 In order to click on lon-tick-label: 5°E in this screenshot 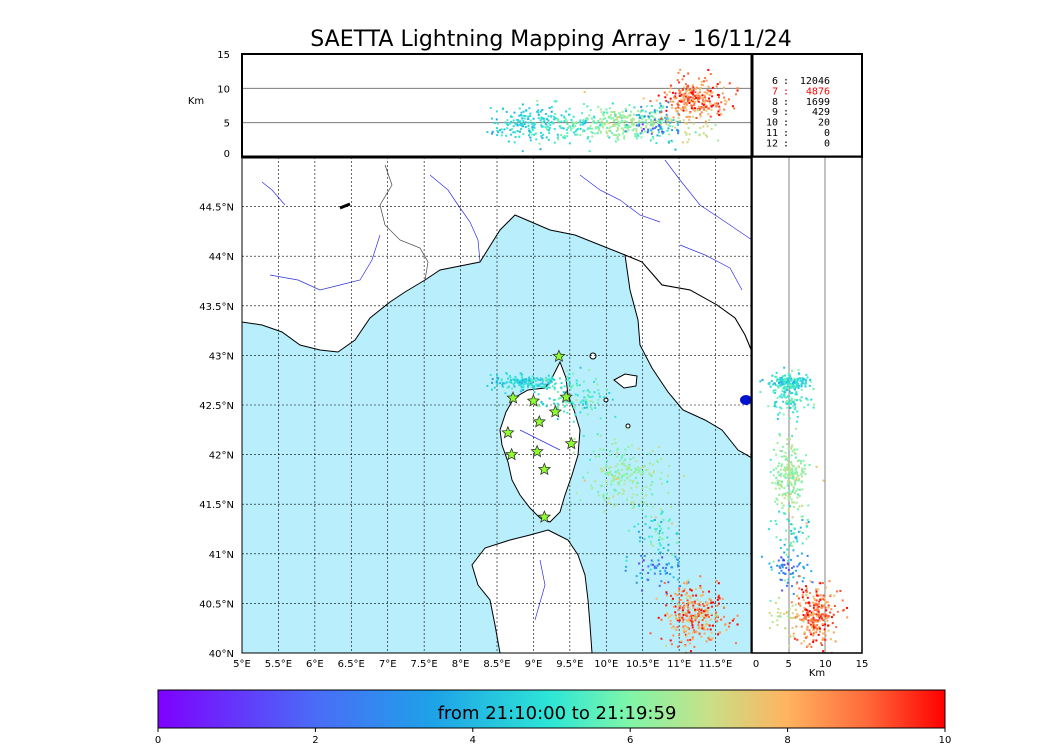, I will do `click(242, 664)`.